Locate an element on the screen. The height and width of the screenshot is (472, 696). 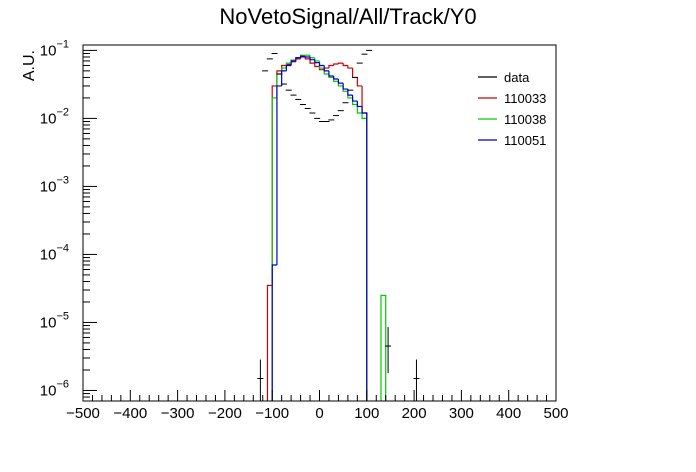
y-tick-label: 10⁻⁴ is located at coordinates (54, 252).